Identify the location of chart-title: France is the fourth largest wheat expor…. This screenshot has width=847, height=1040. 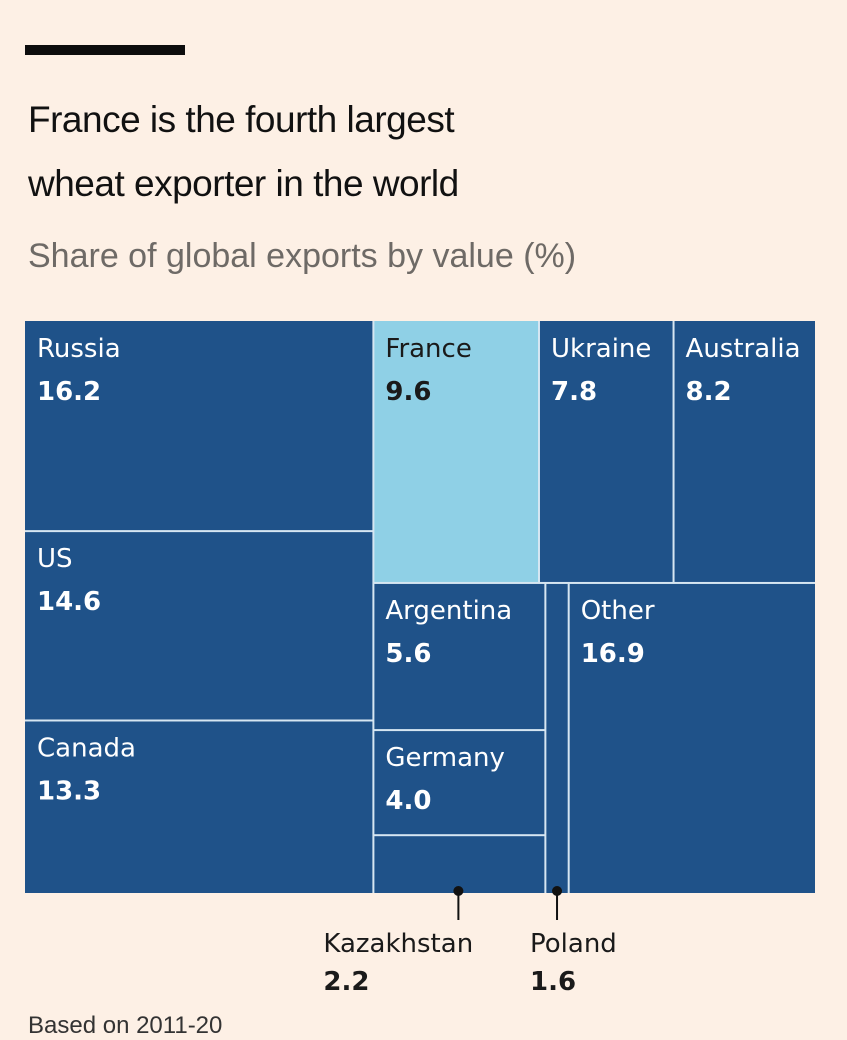
(378, 152).